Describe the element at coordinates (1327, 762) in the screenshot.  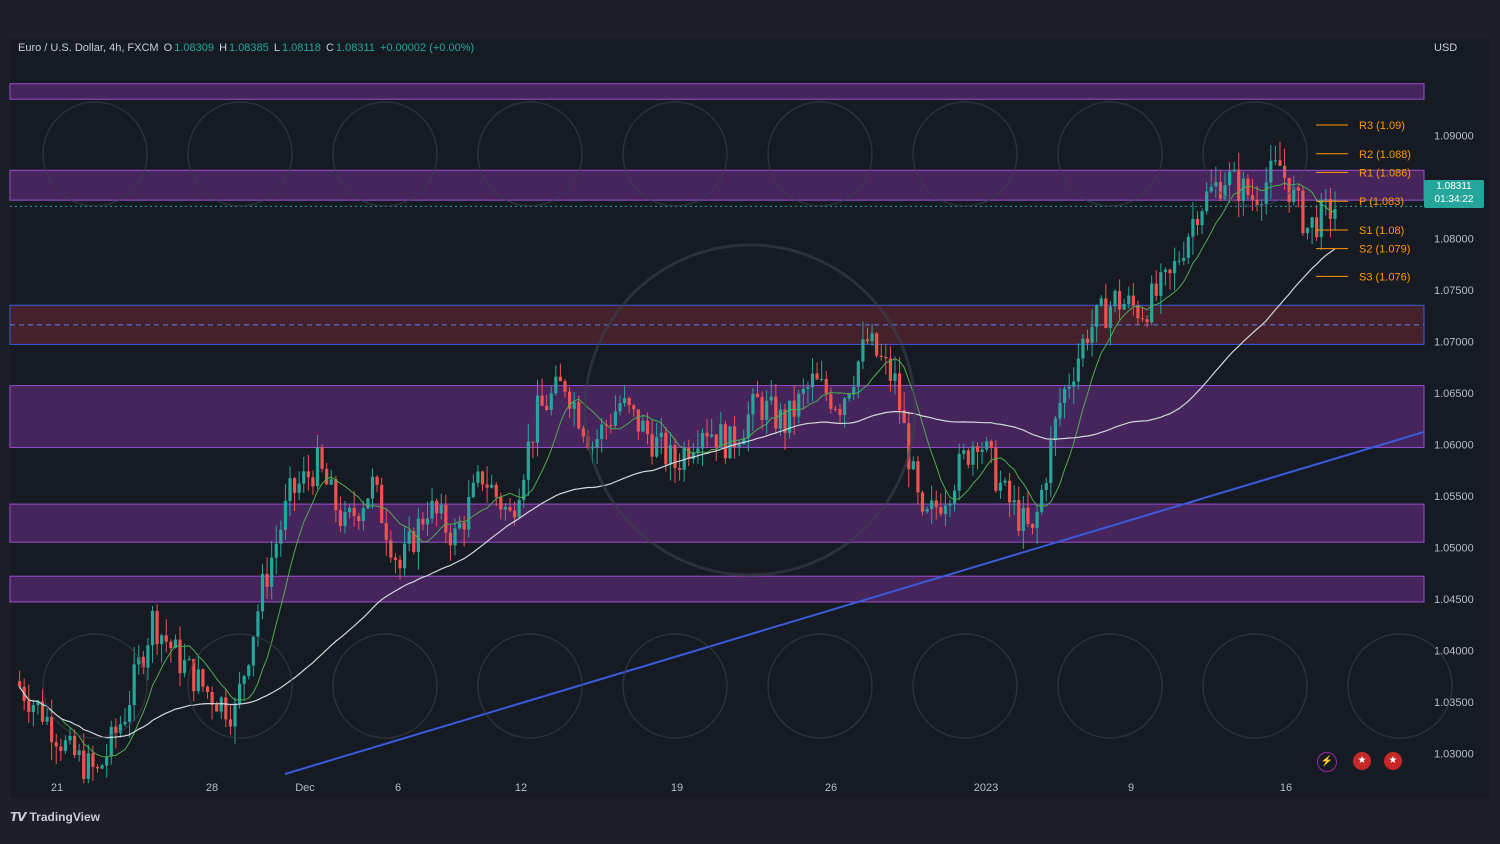
I see `lightning-event-icon: ⚡` at that location.